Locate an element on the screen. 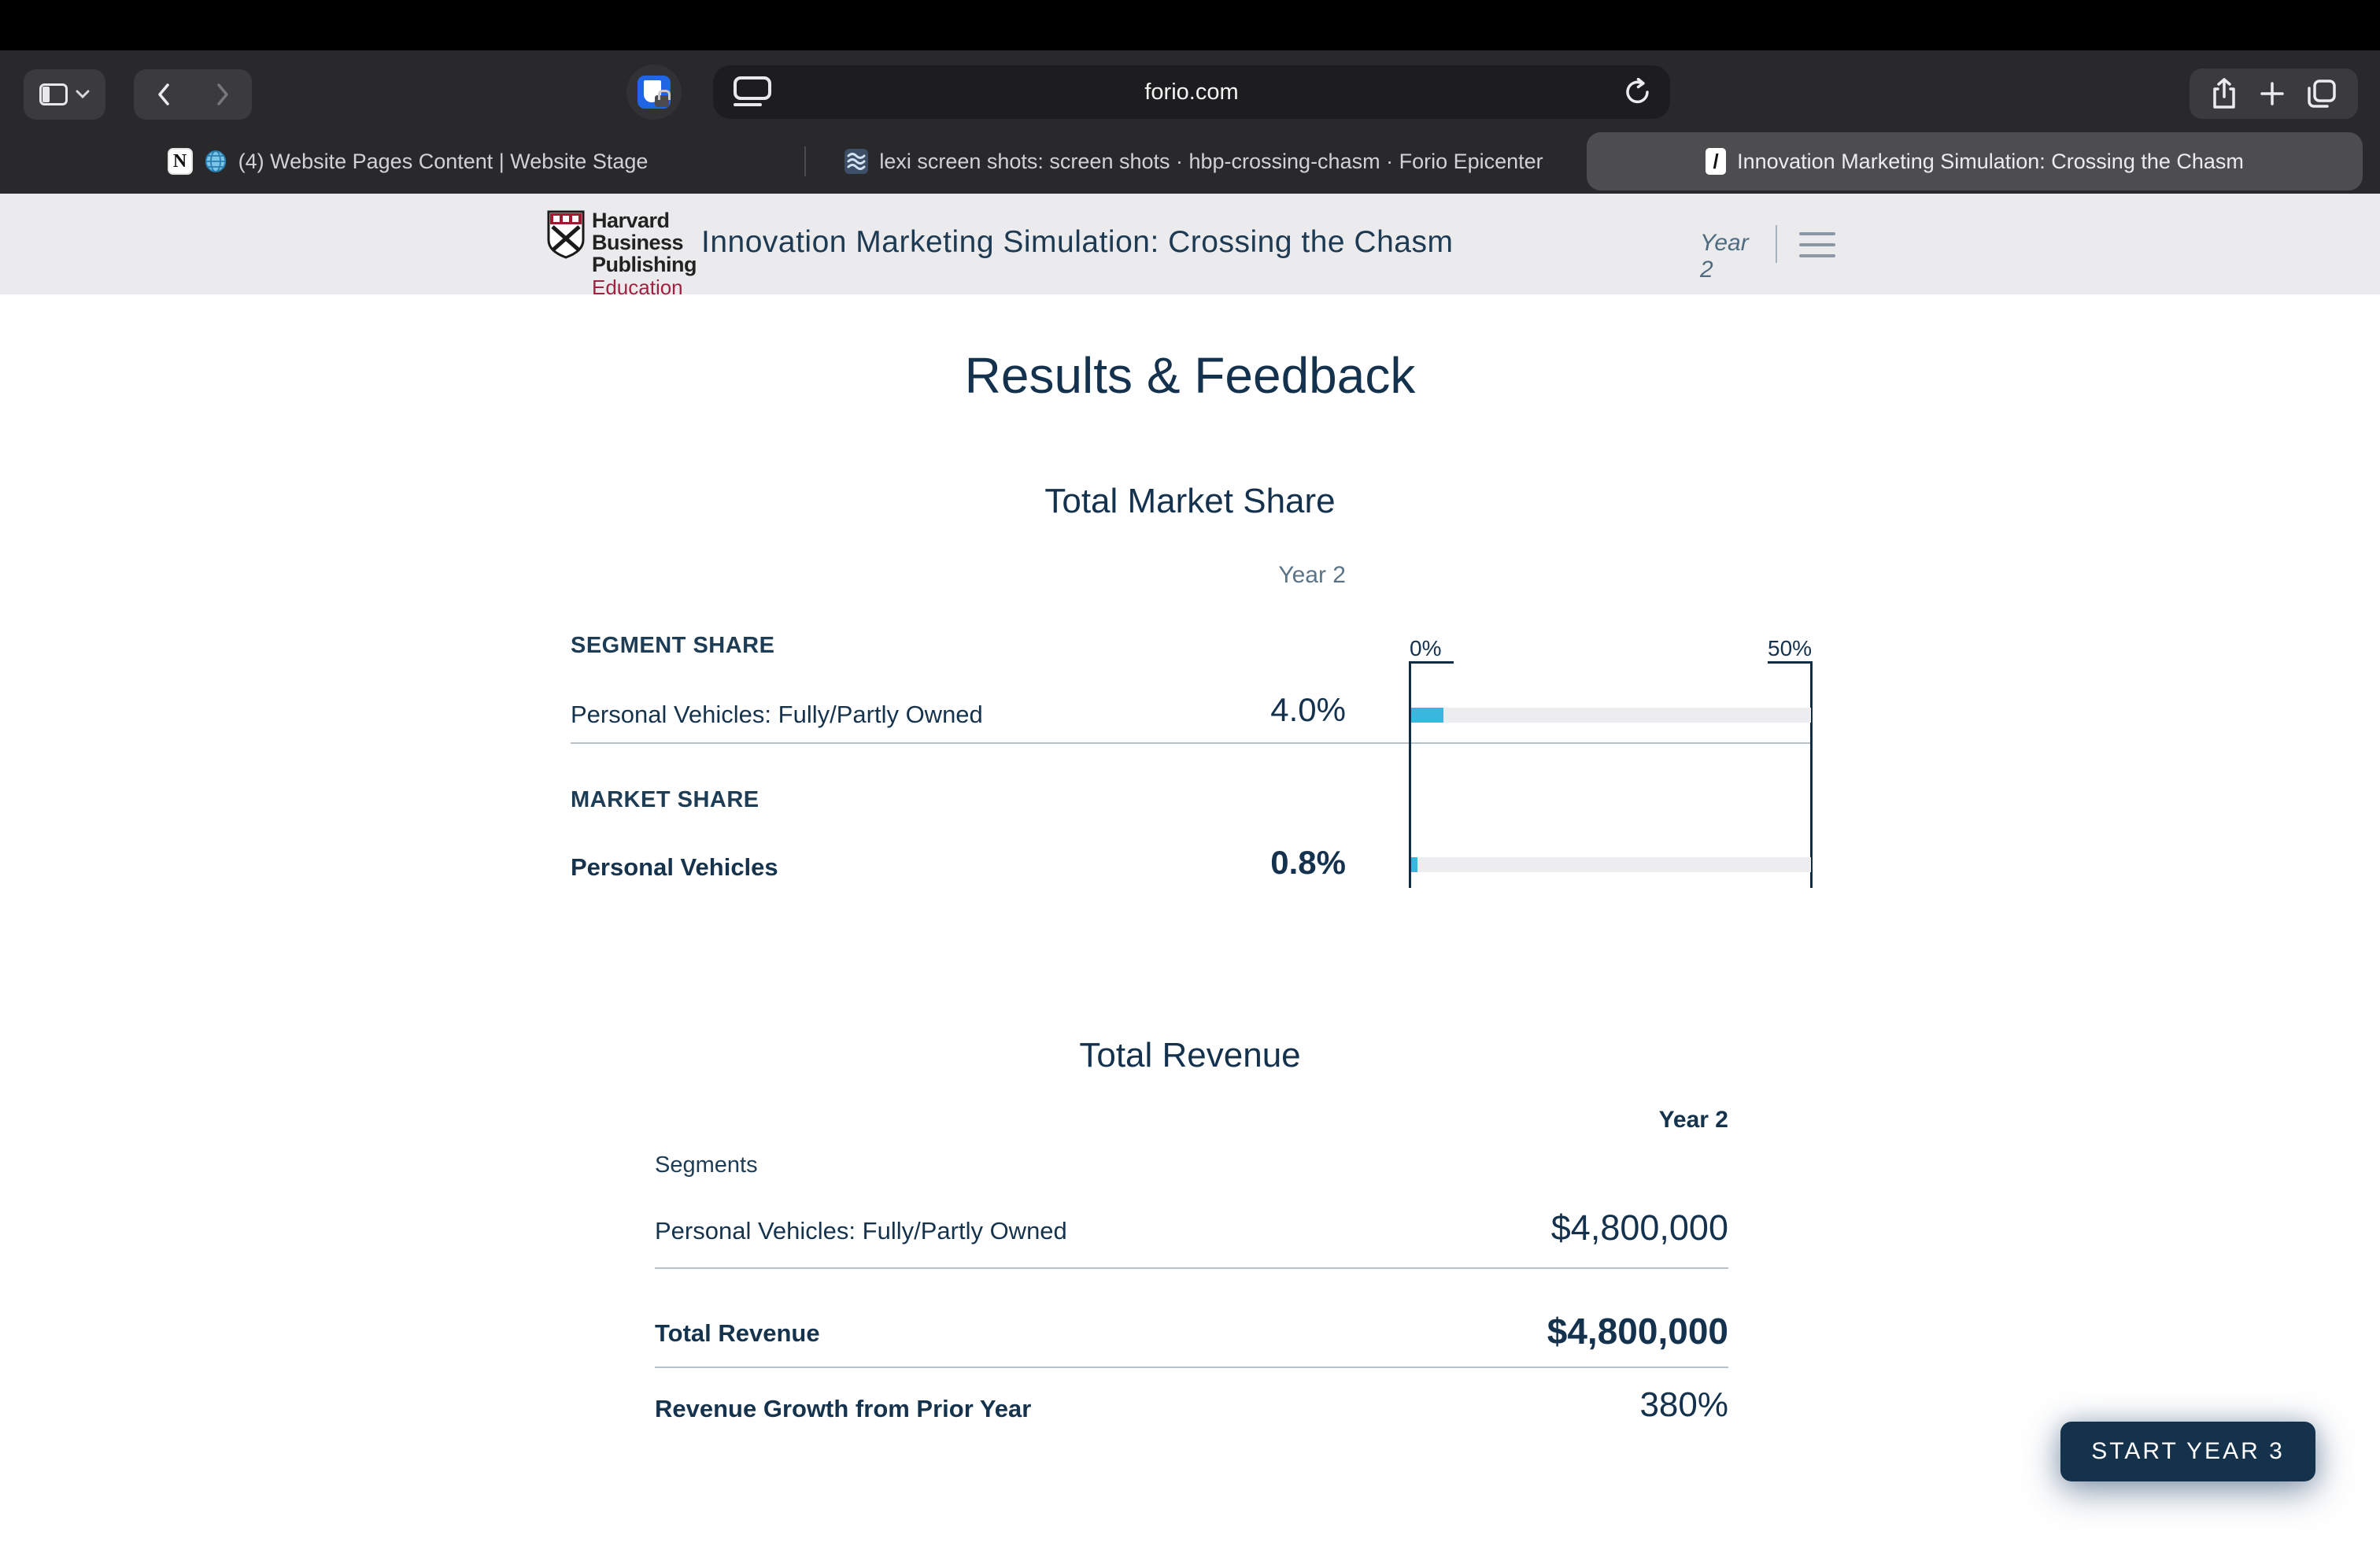 This screenshot has width=2380, height=1546. nav-button-group is located at coordinates (193, 95).